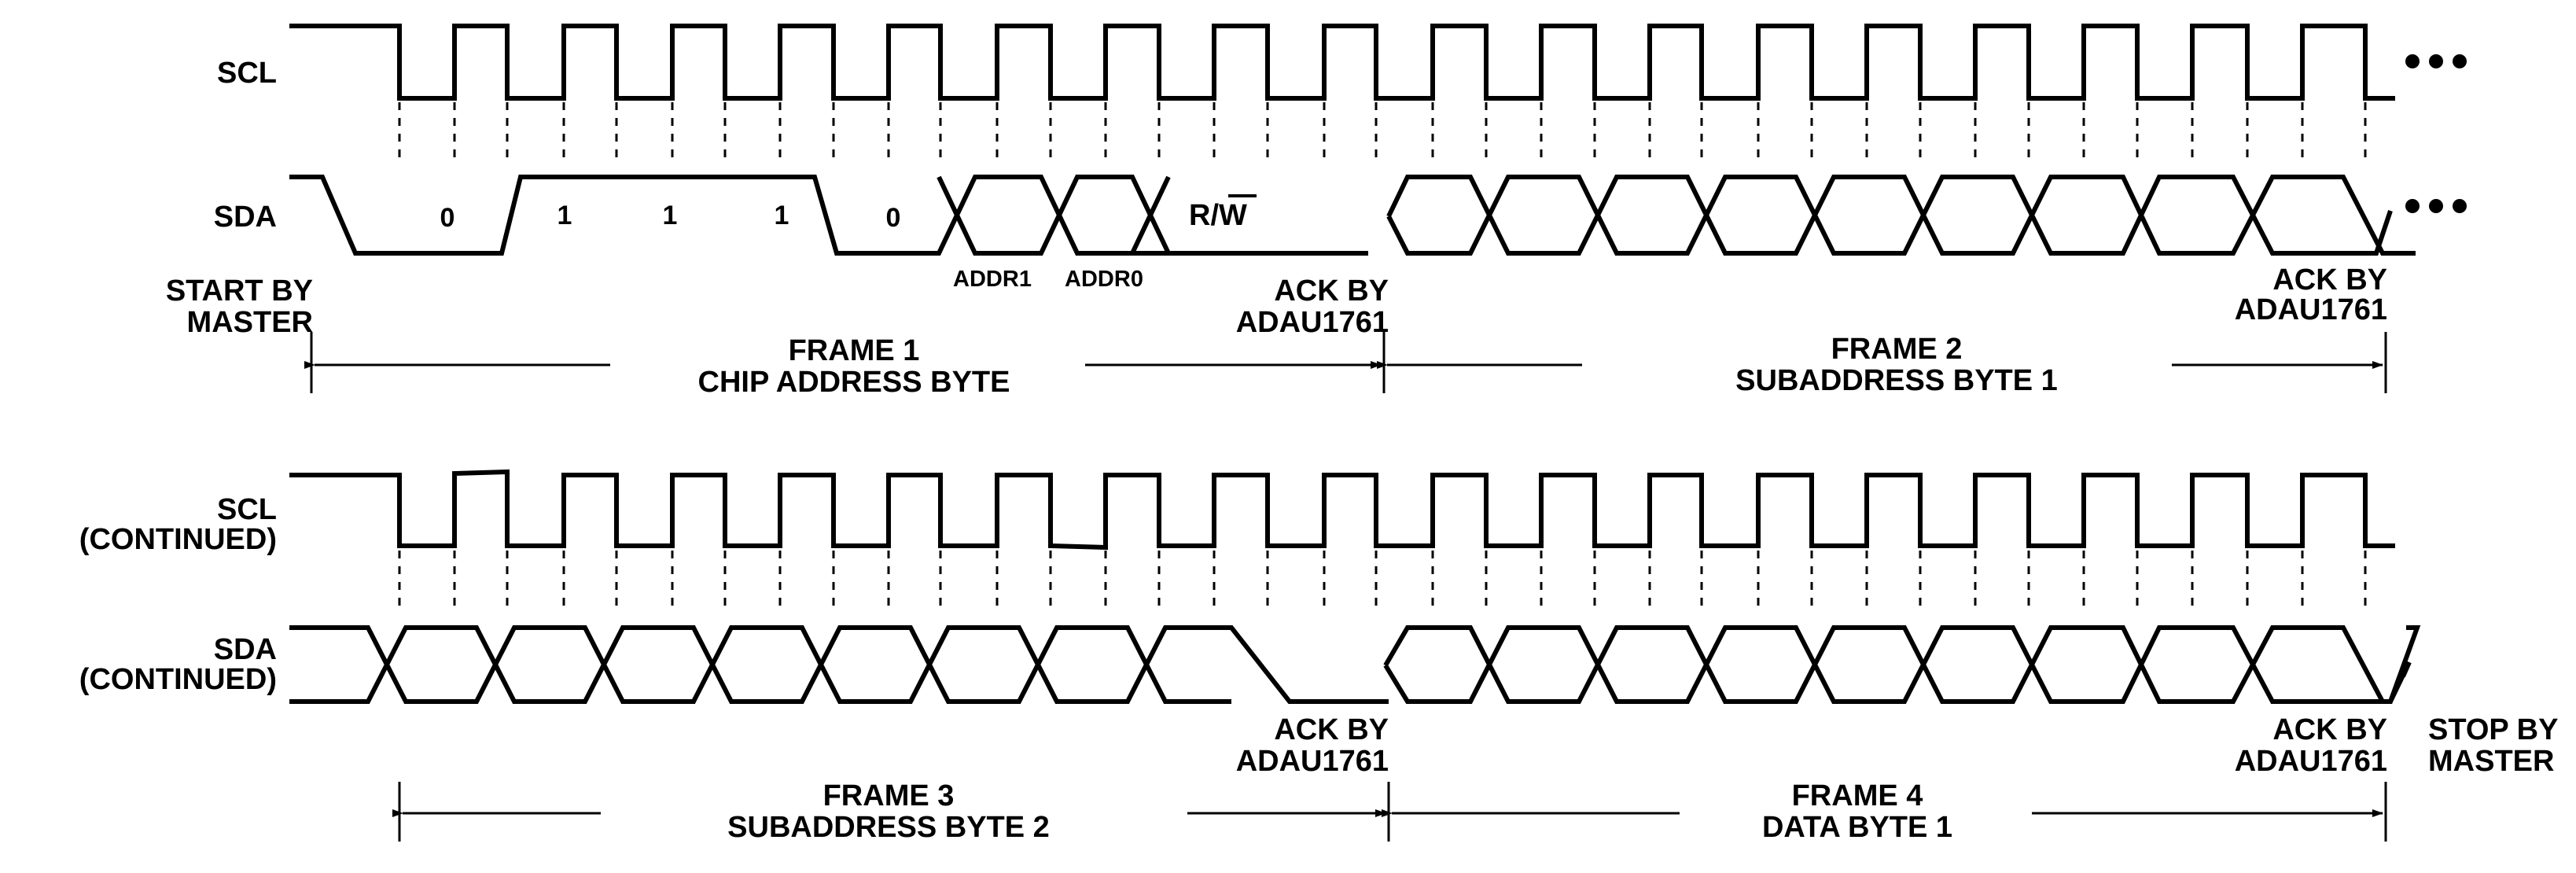 The width and height of the screenshot is (2576, 873). I want to click on sda-label: SDA, so click(246, 217).